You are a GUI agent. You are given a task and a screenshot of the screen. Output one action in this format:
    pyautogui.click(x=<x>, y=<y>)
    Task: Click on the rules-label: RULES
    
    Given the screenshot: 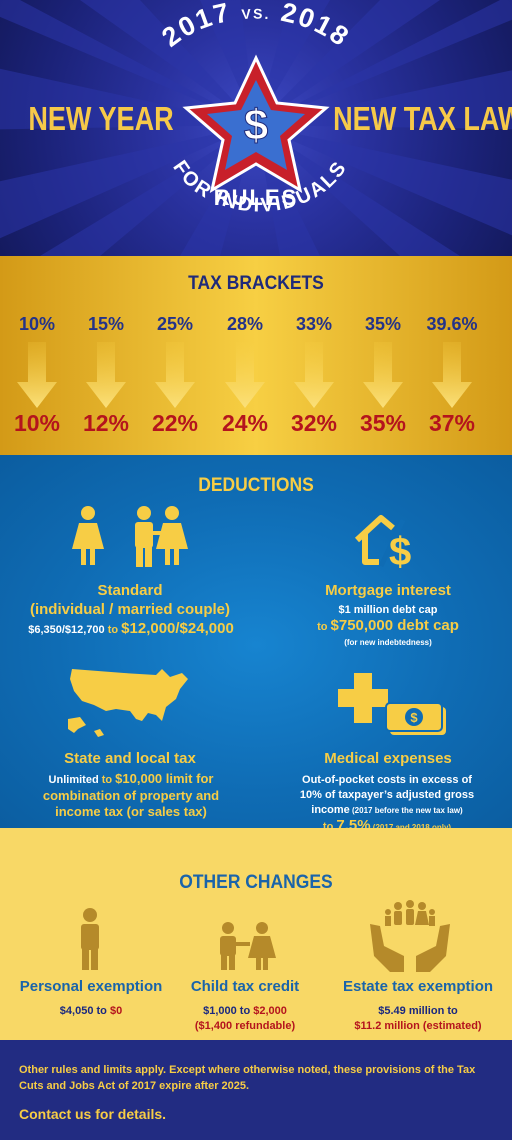 What is the action you would take?
    pyautogui.click(x=256, y=197)
    